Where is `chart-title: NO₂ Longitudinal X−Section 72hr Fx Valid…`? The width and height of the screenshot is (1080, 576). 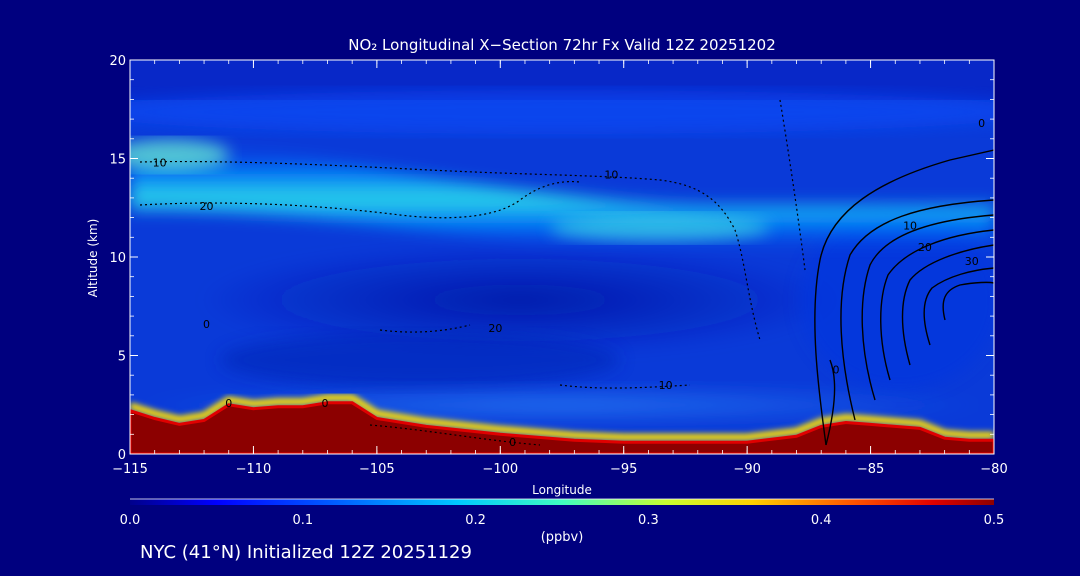
chart-title: NO₂ Longitudinal X−Section 72hr Fx Valid… is located at coordinates (562, 45).